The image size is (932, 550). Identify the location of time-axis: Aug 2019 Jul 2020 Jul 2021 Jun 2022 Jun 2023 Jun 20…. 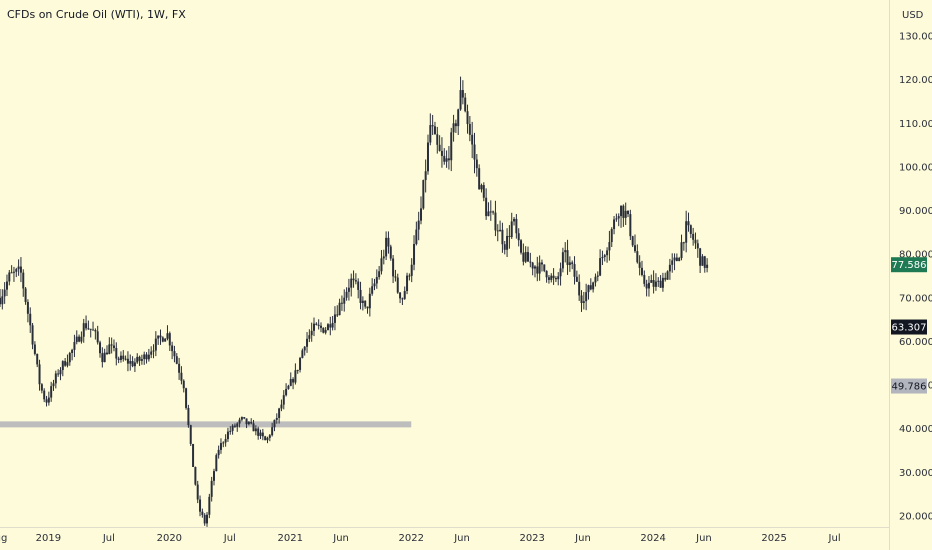
(420, 538).